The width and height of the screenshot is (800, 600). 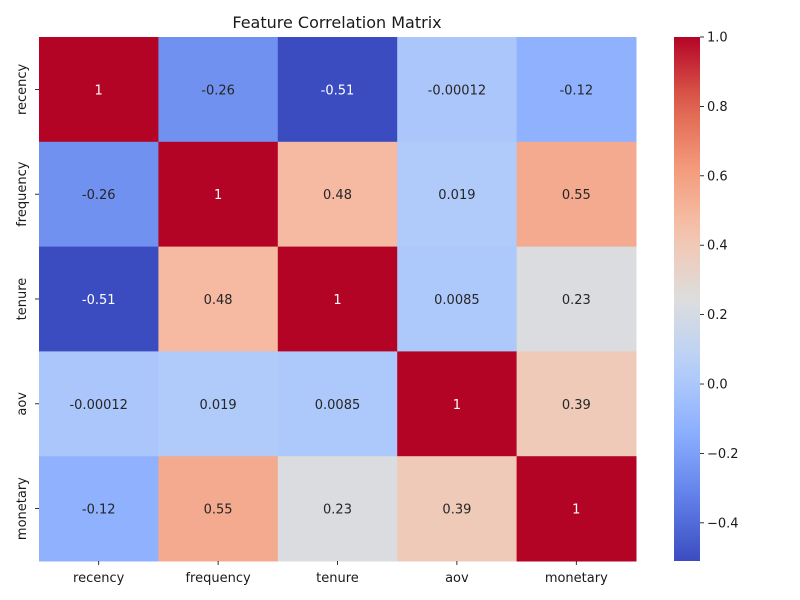 I want to click on y-tick-label-tenure: tenure, so click(x=22, y=299).